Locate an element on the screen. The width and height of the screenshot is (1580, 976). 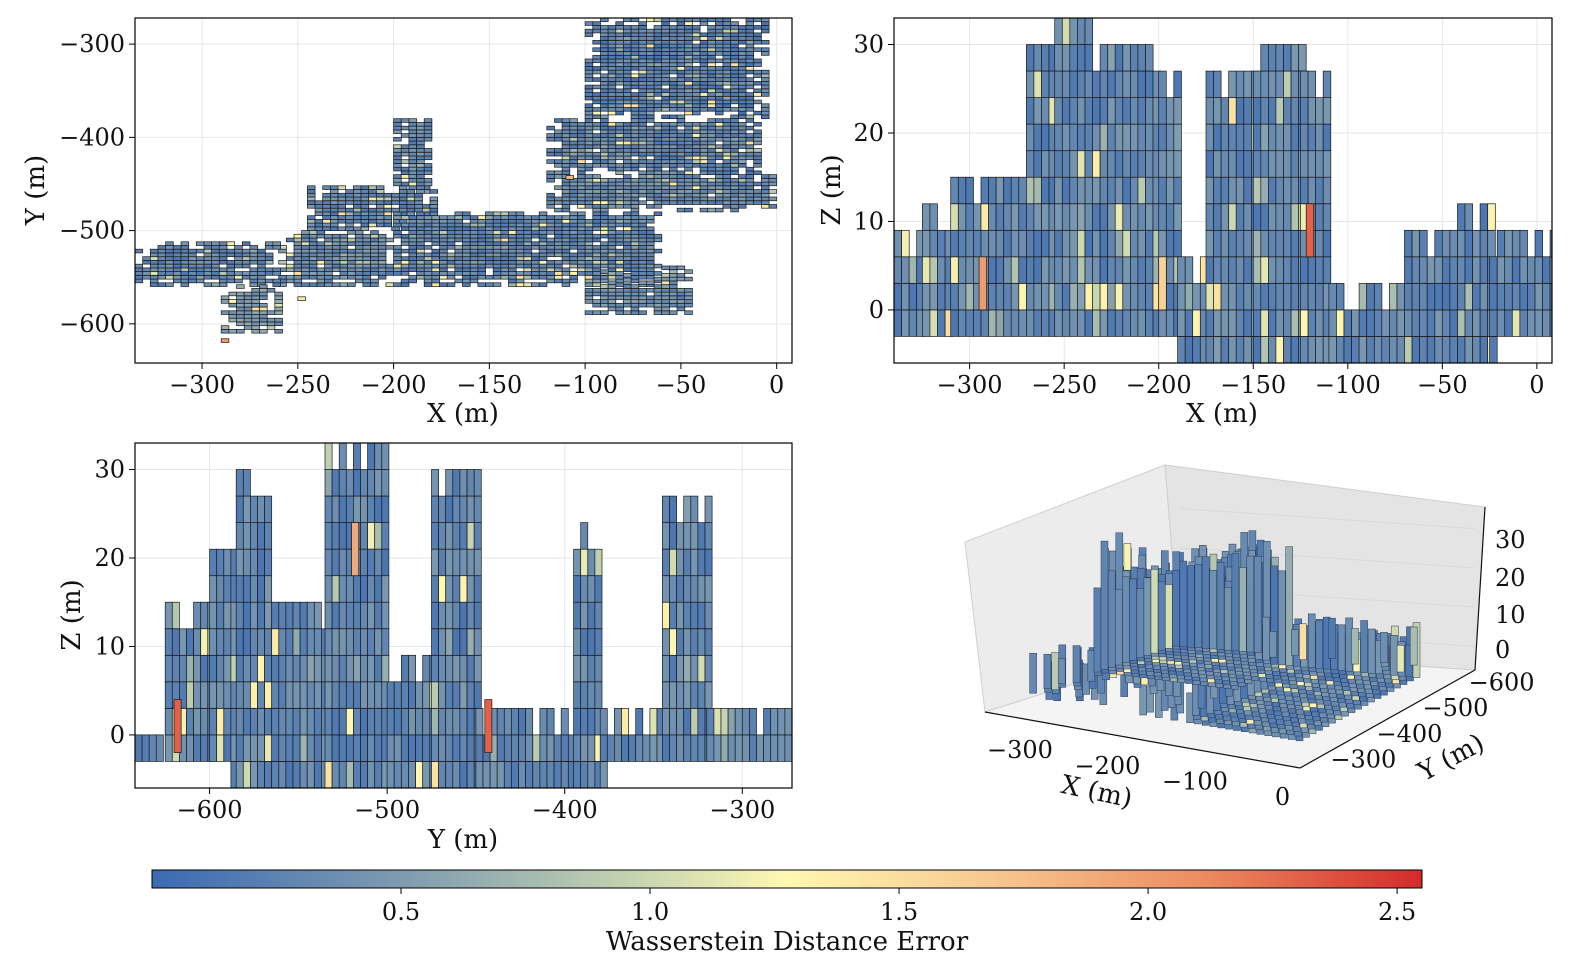
tick-label-y: −600 is located at coordinates (92, 324).